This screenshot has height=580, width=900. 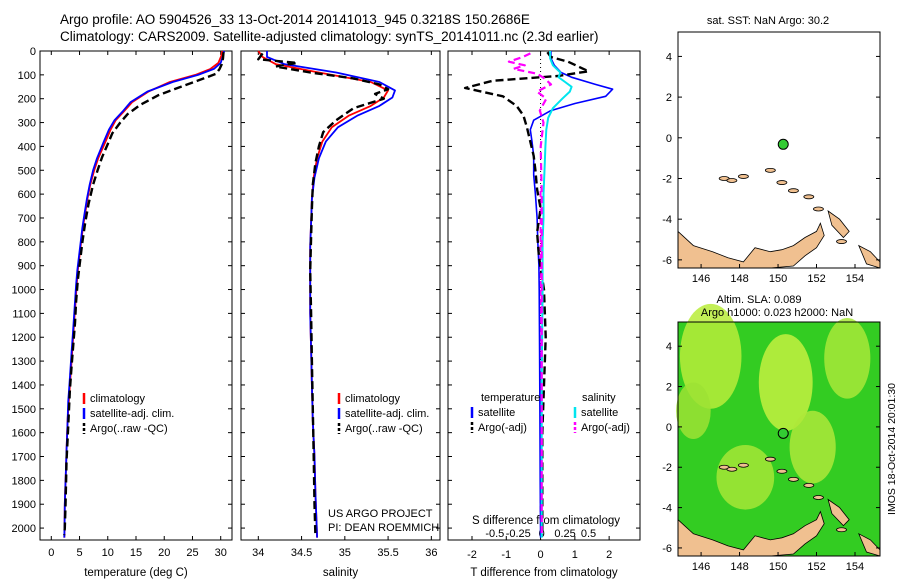 What do you see at coordinates (51, 553) in the screenshot?
I see `temperature-tick-label: 0` at bounding box center [51, 553].